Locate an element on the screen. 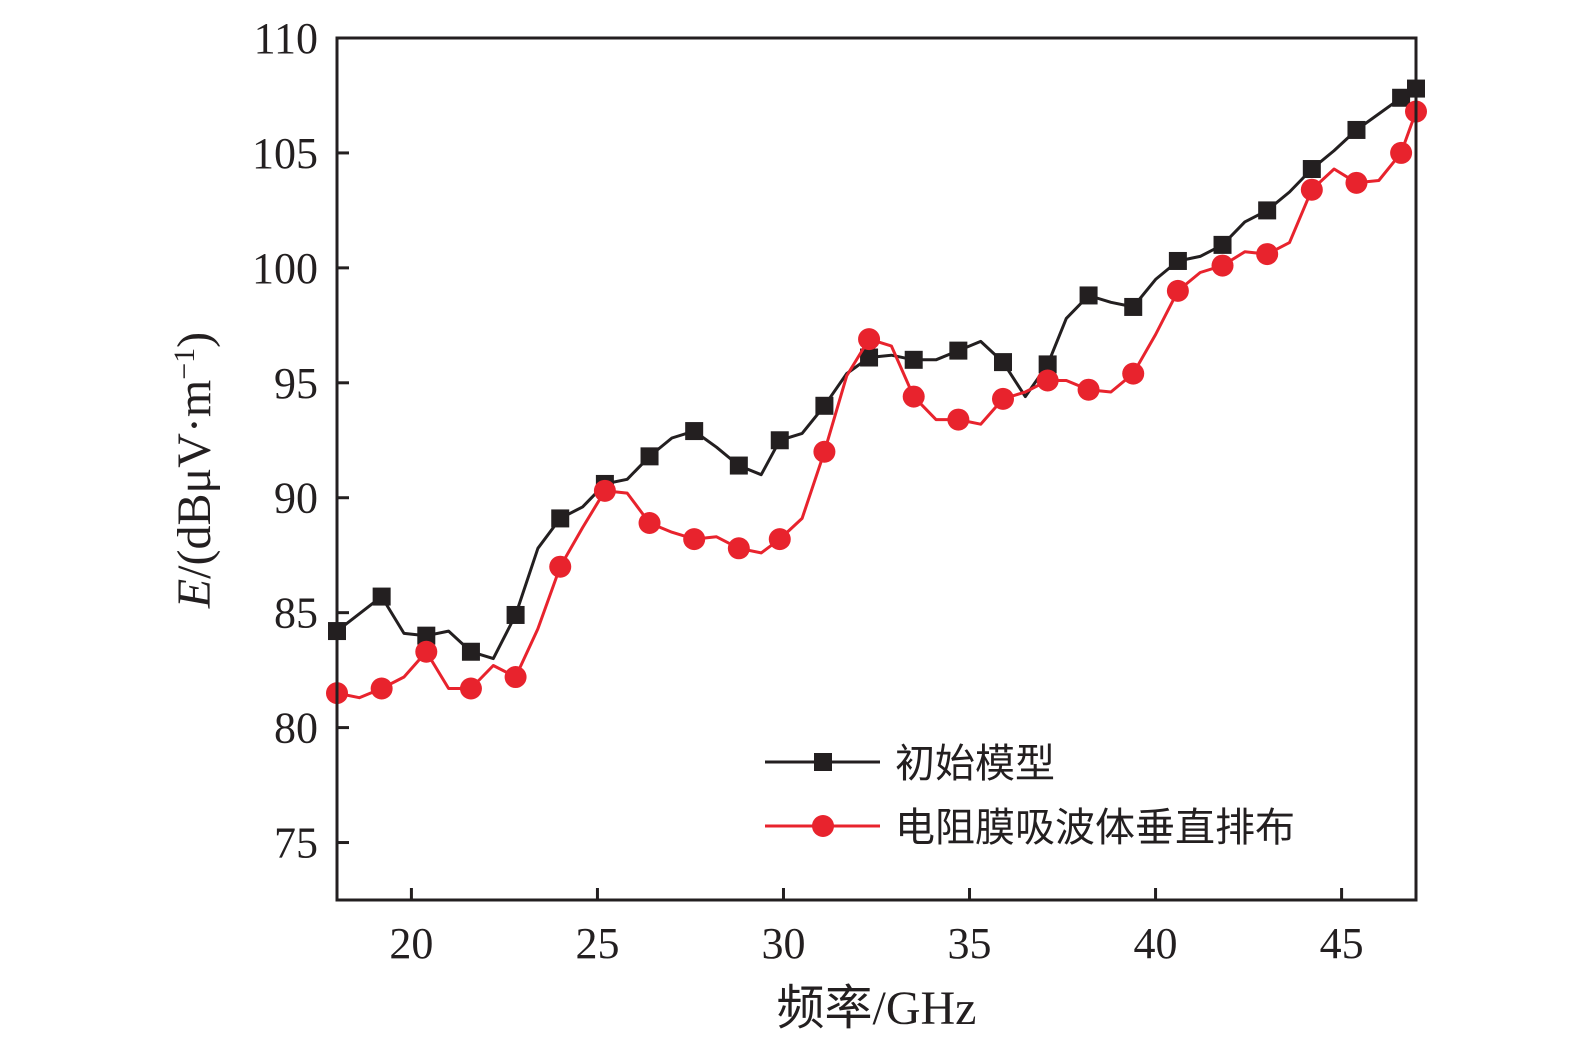  legend-label-initial-model: 初始模型 is located at coordinates (975, 764).